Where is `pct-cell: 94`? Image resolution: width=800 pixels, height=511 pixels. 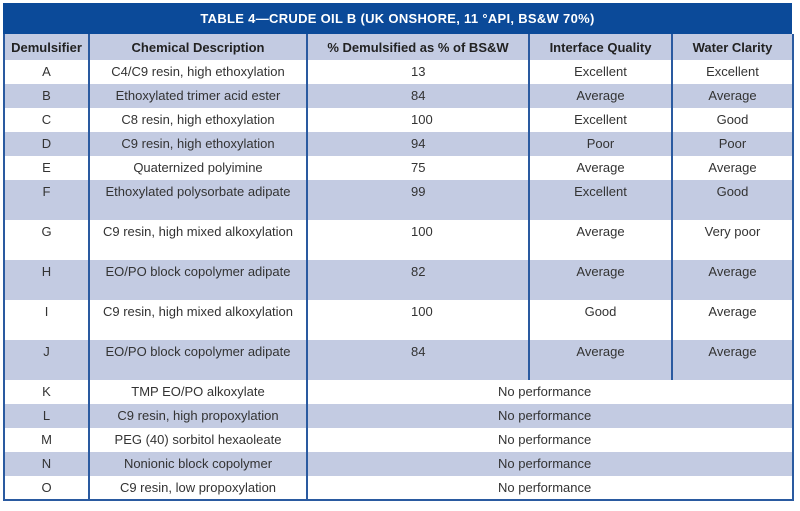
pct-cell: 94 is located at coordinates (418, 144).